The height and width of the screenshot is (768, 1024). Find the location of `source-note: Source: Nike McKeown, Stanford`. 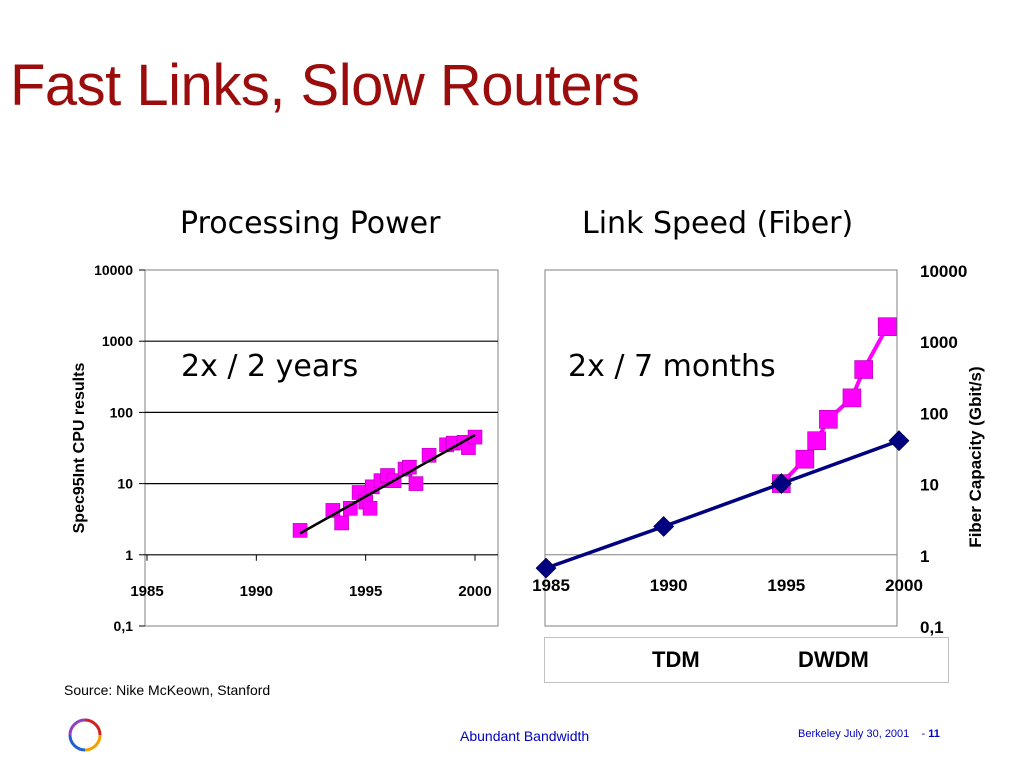

source-note: Source: Nike McKeown, Stanford is located at coordinates (167, 690).